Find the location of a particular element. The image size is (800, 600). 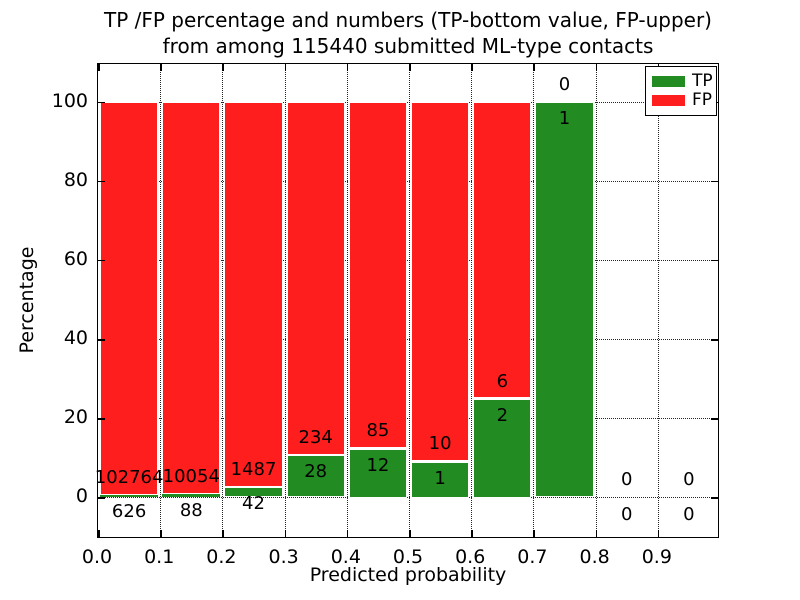

x-tick-label: 0.8 is located at coordinates (594, 557).